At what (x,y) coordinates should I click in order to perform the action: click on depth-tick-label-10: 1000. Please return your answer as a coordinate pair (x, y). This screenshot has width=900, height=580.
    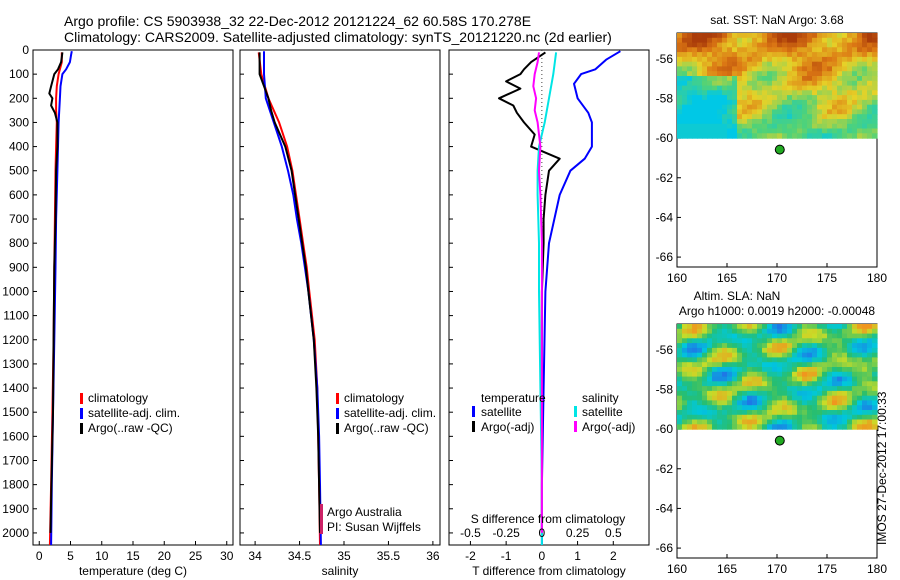
    Looking at the image, I should click on (15, 291).